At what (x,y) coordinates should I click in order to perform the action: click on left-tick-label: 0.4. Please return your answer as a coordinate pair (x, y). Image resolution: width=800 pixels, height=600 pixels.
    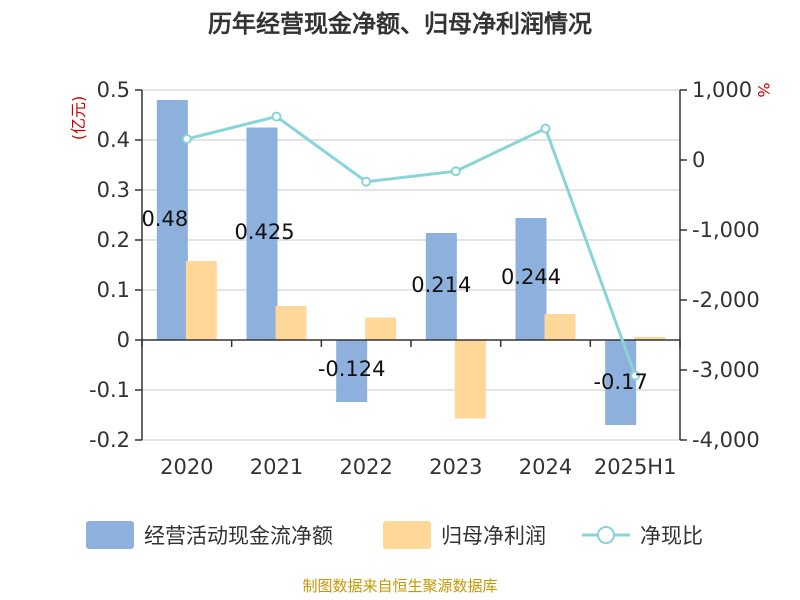
    Looking at the image, I should click on (113, 140).